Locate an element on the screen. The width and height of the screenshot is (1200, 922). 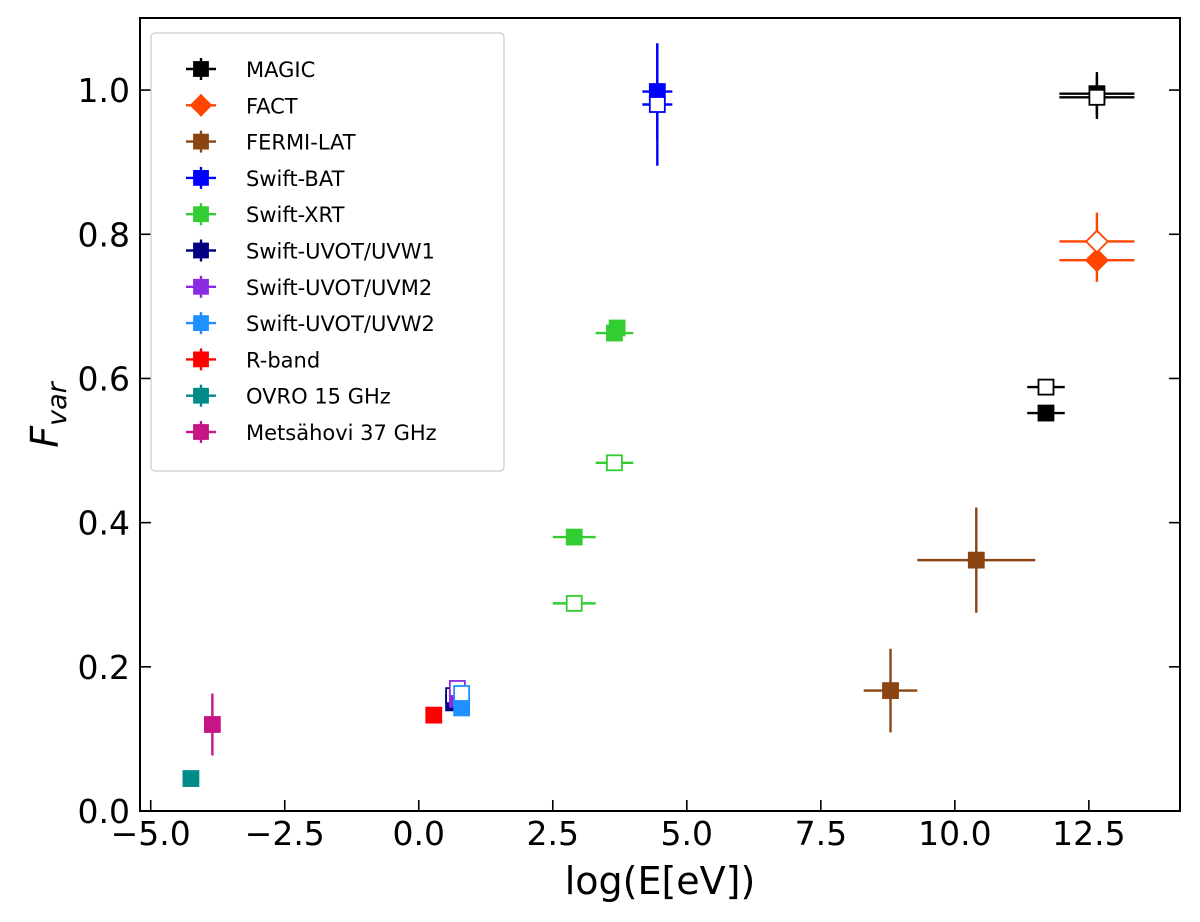
legend-entry: FERMI-LAT is located at coordinates (271, 142).